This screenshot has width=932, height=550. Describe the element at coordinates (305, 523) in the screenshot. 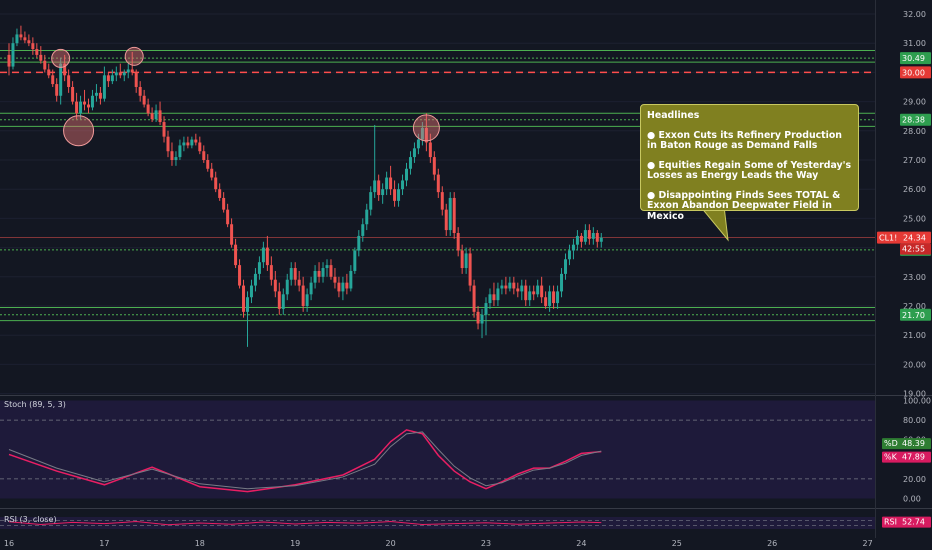

I see `rsi-line` at that location.